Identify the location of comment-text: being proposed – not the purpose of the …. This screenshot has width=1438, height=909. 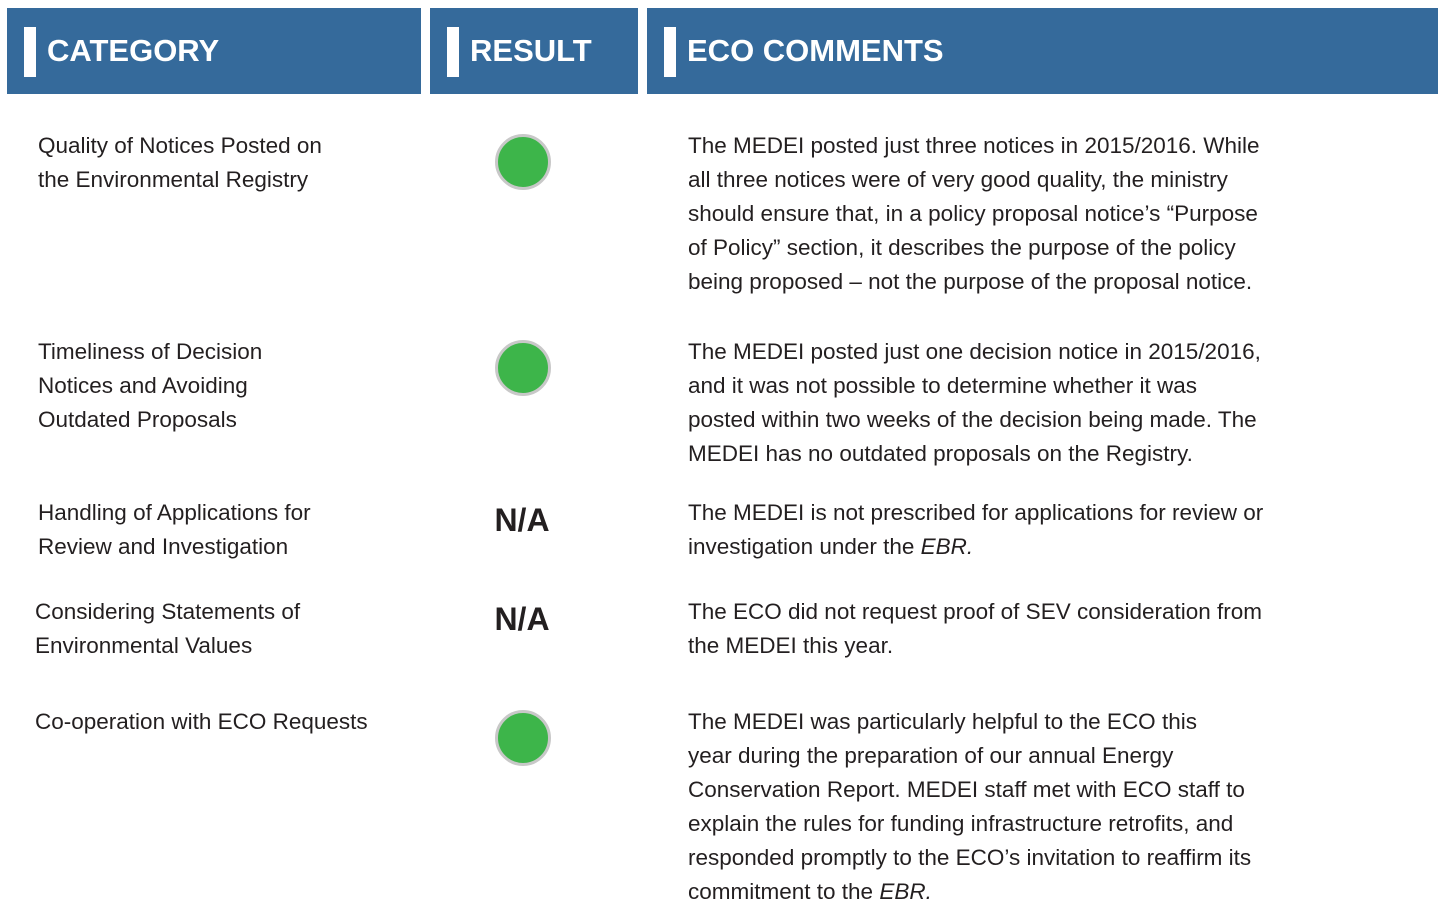
(970, 281).